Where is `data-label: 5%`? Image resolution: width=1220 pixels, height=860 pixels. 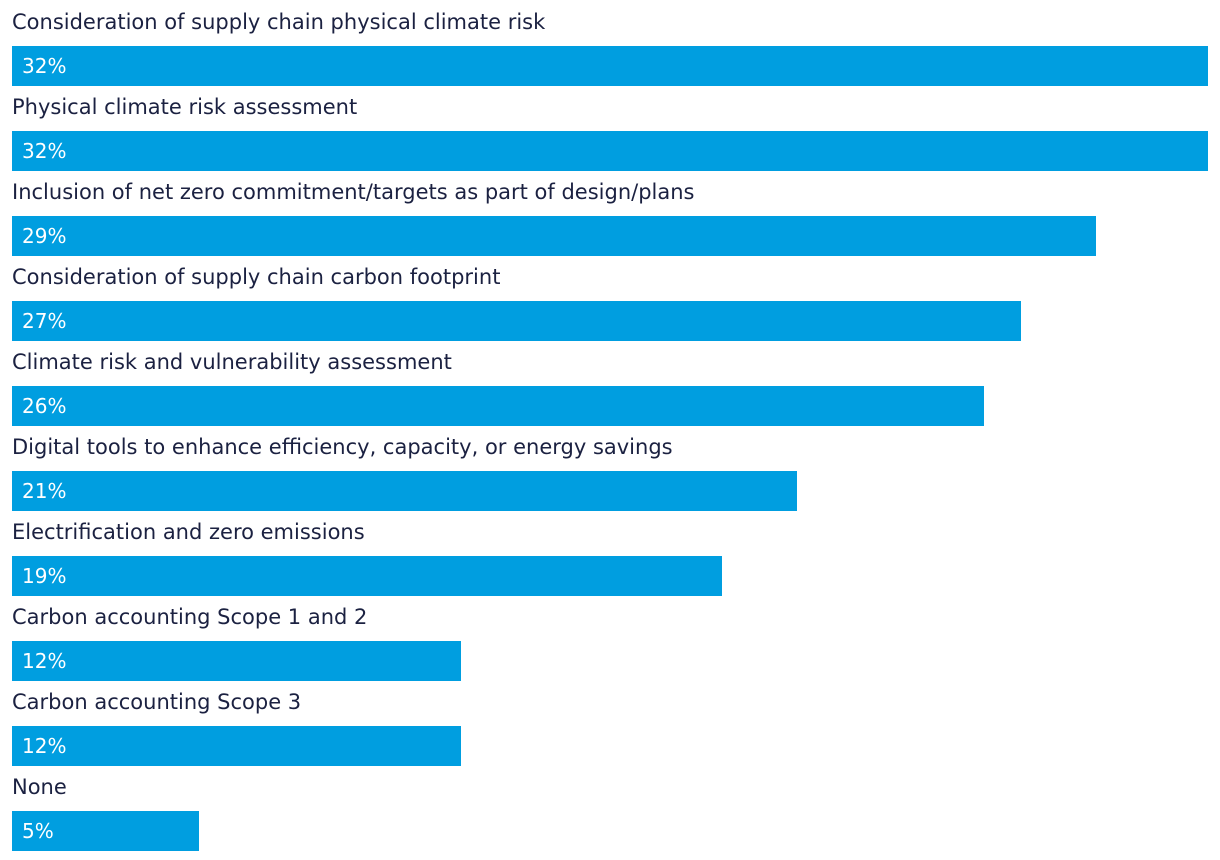
data-label: 5% is located at coordinates (38, 831).